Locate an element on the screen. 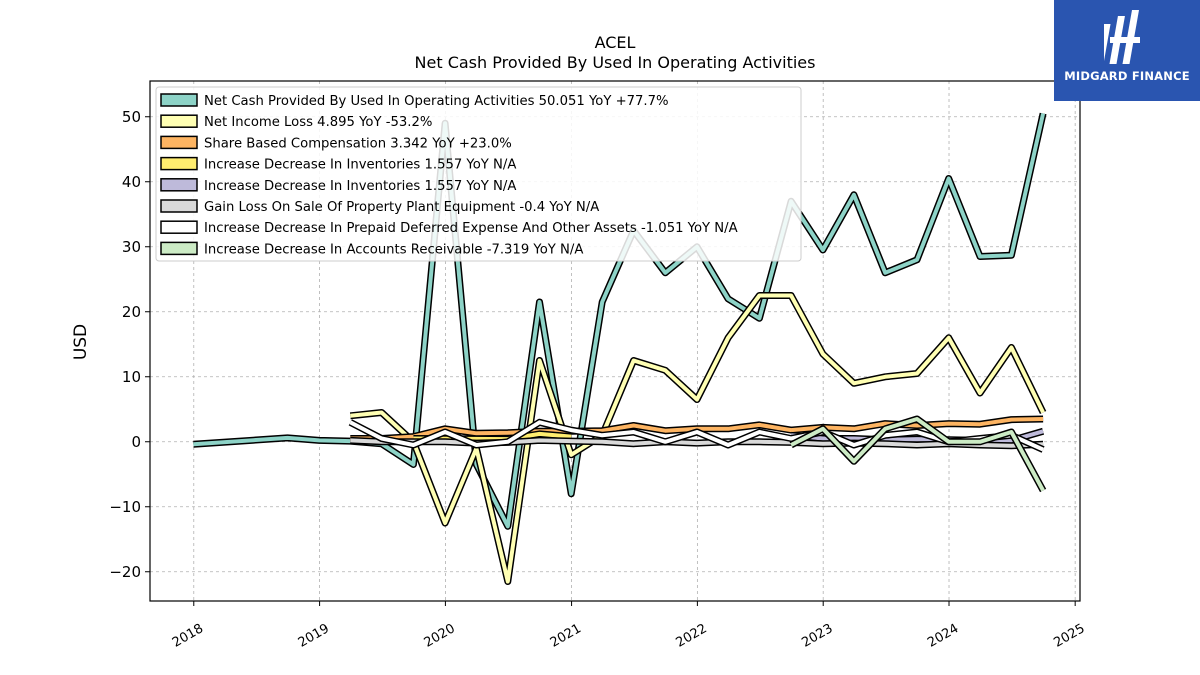 This screenshot has width=1200, height=675. y-tick-label: 10 is located at coordinates (131, 377).